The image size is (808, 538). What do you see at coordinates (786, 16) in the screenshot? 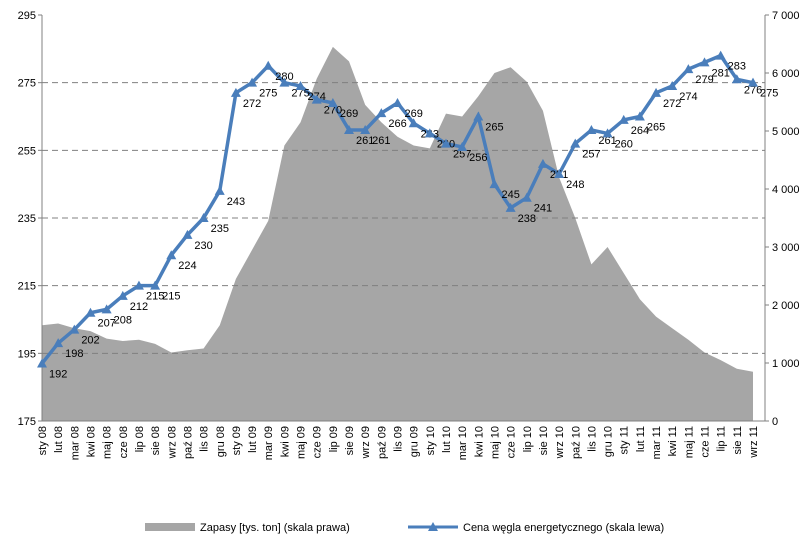
I see `y2-tick-label: 7 000` at bounding box center [786, 16].